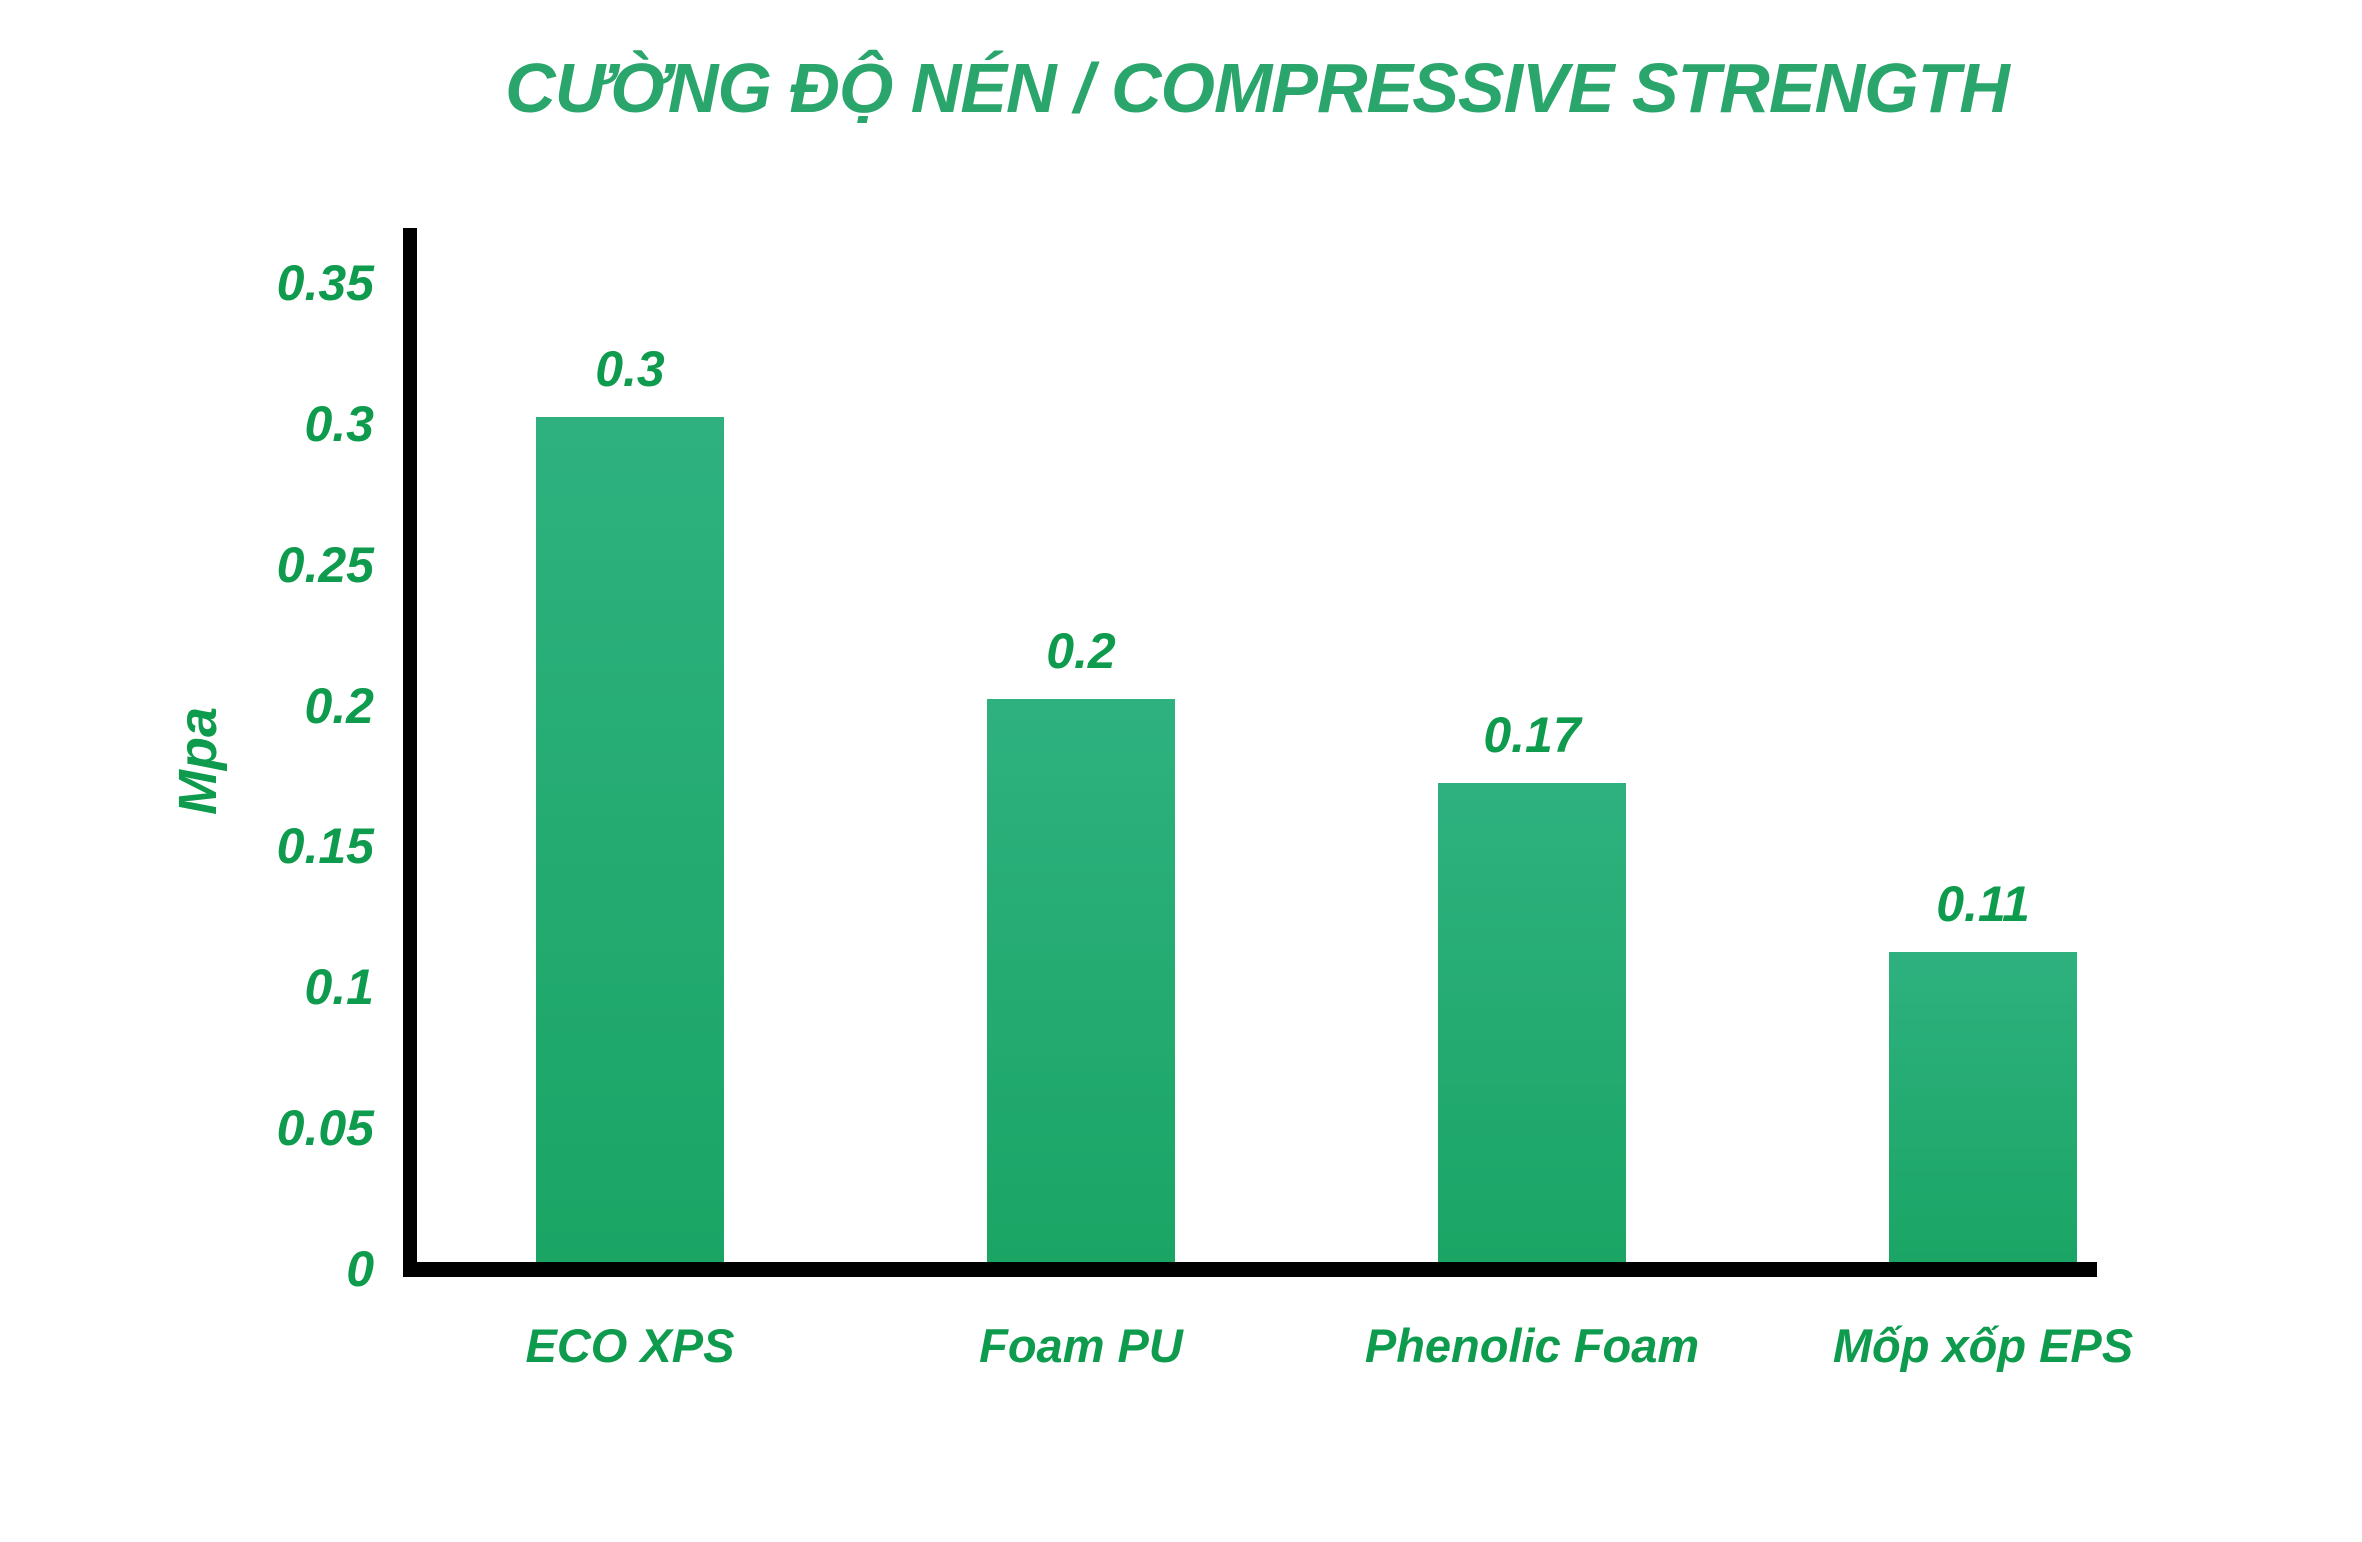 This screenshot has height=1542, width=2362. What do you see at coordinates (360, 1269) in the screenshot?
I see `y-tick-label: 0` at bounding box center [360, 1269].